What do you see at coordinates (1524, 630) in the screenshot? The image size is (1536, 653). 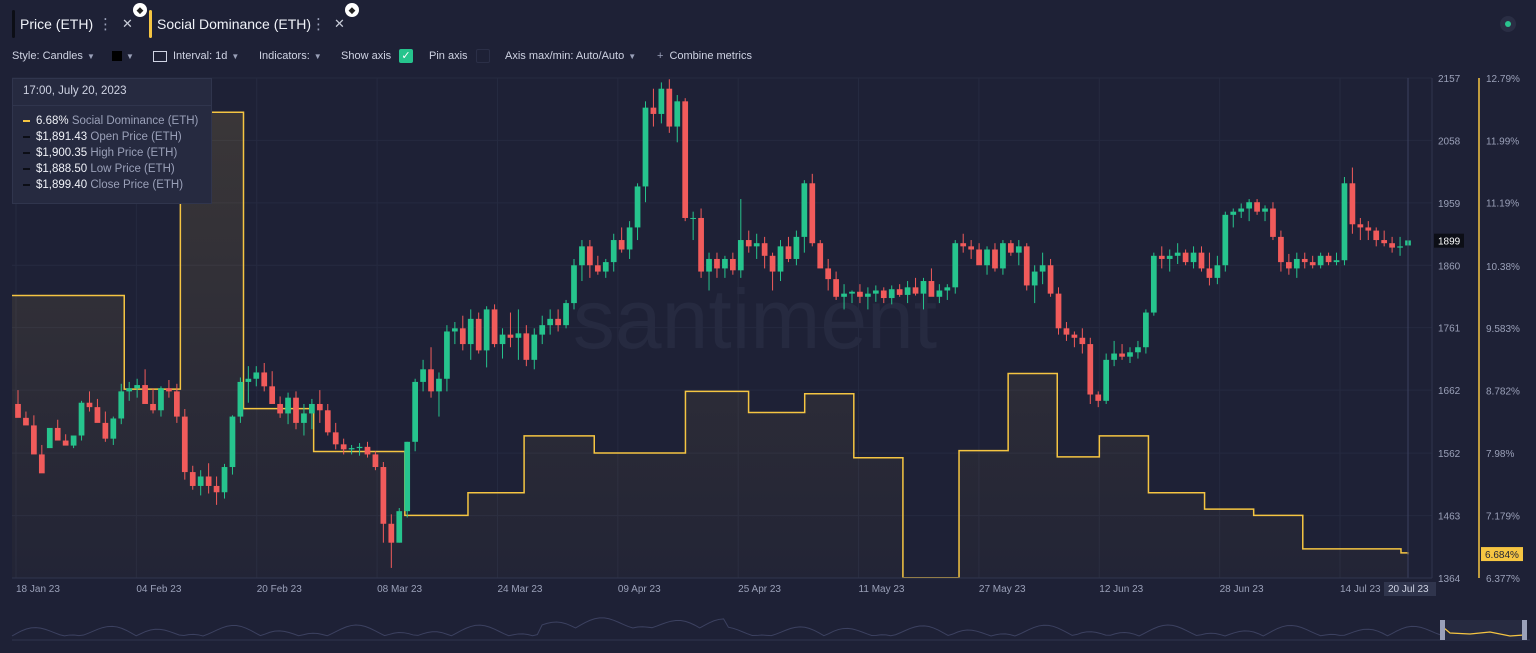 I see `navigator-handle-right` at bounding box center [1524, 630].